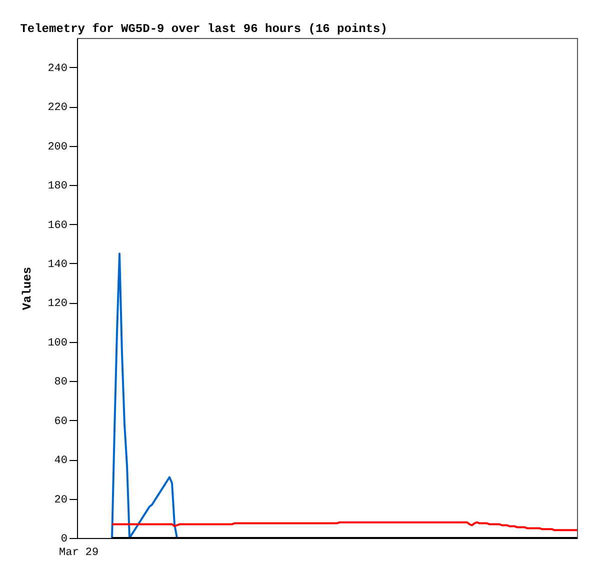  Describe the element at coordinates (58, 68) in the screenshot. I see `y-tick-label: 240` at that location.